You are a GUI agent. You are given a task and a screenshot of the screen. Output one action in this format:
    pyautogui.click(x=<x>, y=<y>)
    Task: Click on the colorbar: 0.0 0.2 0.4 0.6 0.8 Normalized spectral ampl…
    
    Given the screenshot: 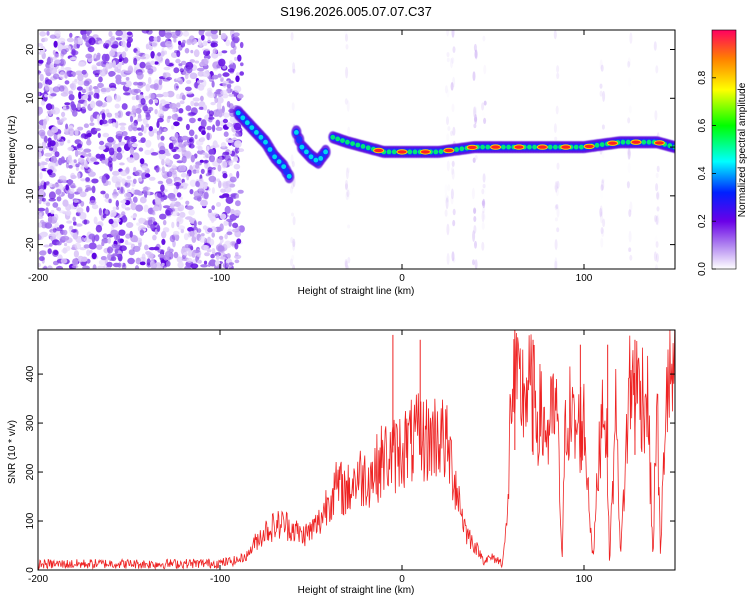 What is the action you would take?
    pyautogui.click(x=722, y=152)
    